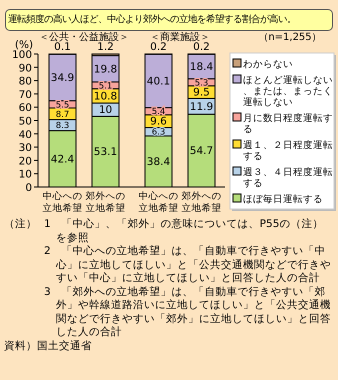  I want to click on legend-label: 月に数日程度運転する, so click(288, 123).